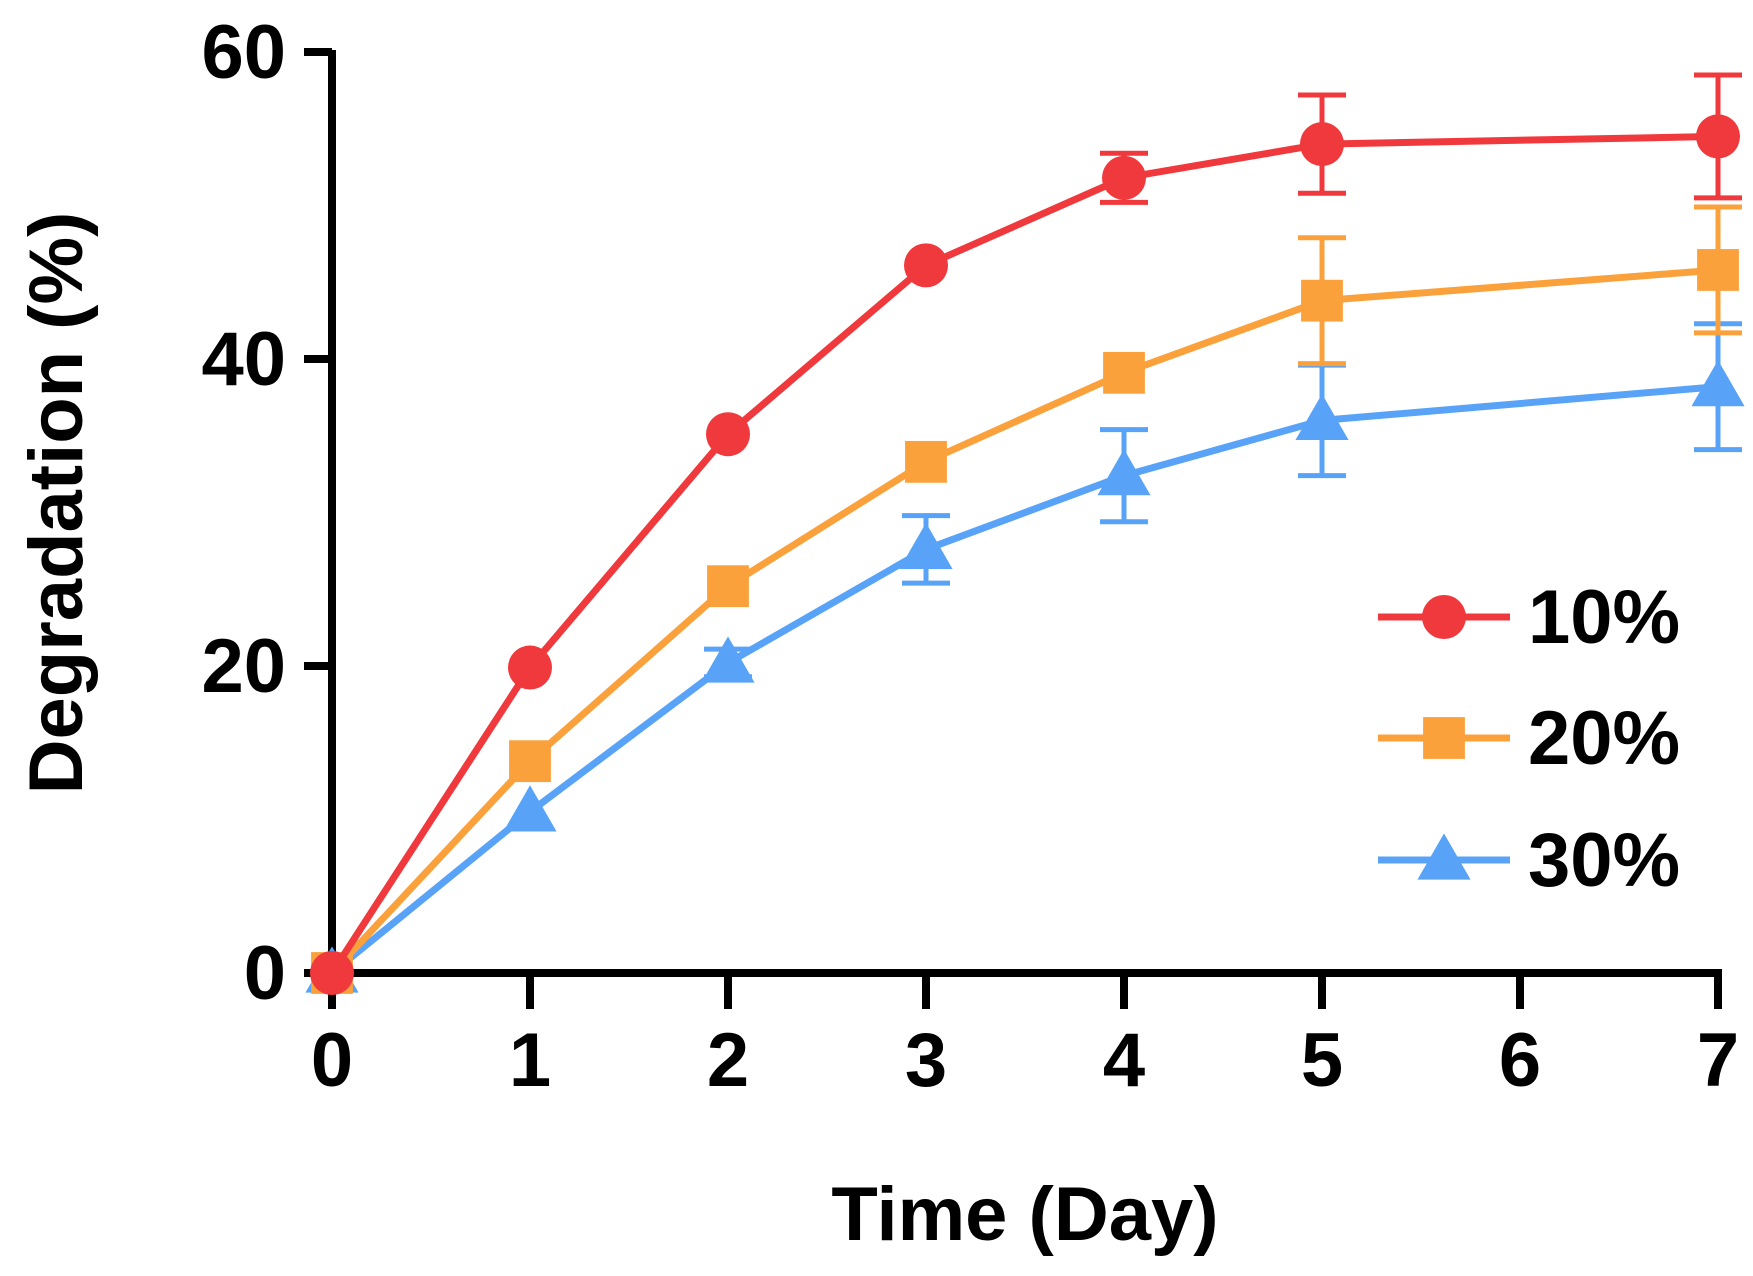  Describe the element at coordinates (1444, 856) in the screenshot. I see `legend-marker-30pct` at that location.